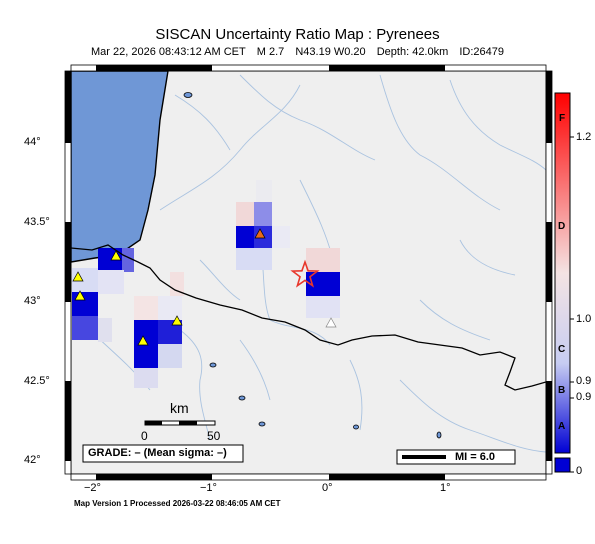 The width and height of the screenshot is (595, 544). I want to click on mi-text: MI = 6.0, so click(475, 457).